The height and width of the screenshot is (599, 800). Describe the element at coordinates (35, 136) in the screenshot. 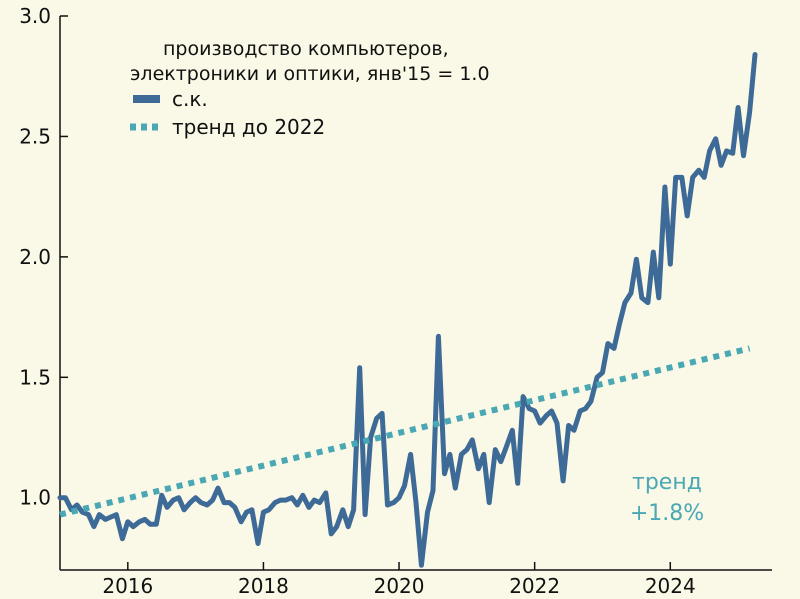

I see `y-tick-label: 2.5` at that location.